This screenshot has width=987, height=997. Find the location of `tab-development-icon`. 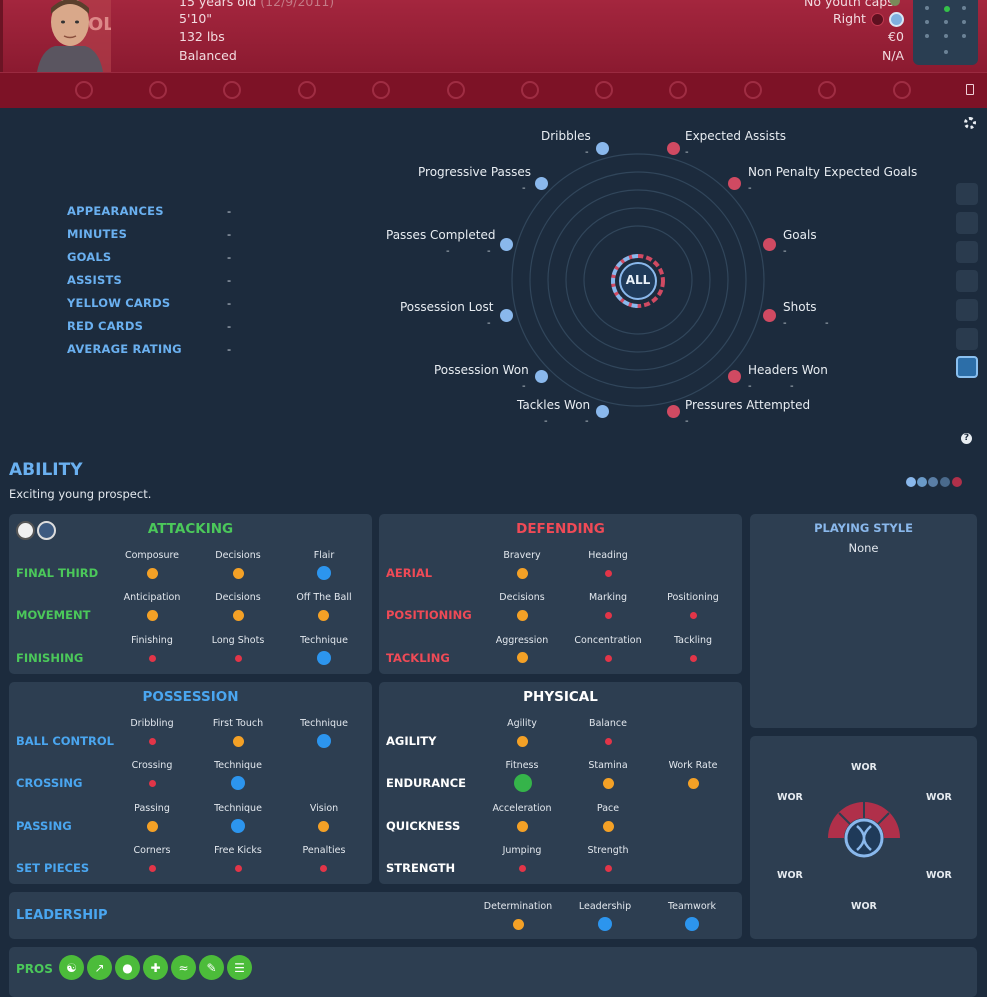

tab-development-icon is located at coordinates (307, 90).